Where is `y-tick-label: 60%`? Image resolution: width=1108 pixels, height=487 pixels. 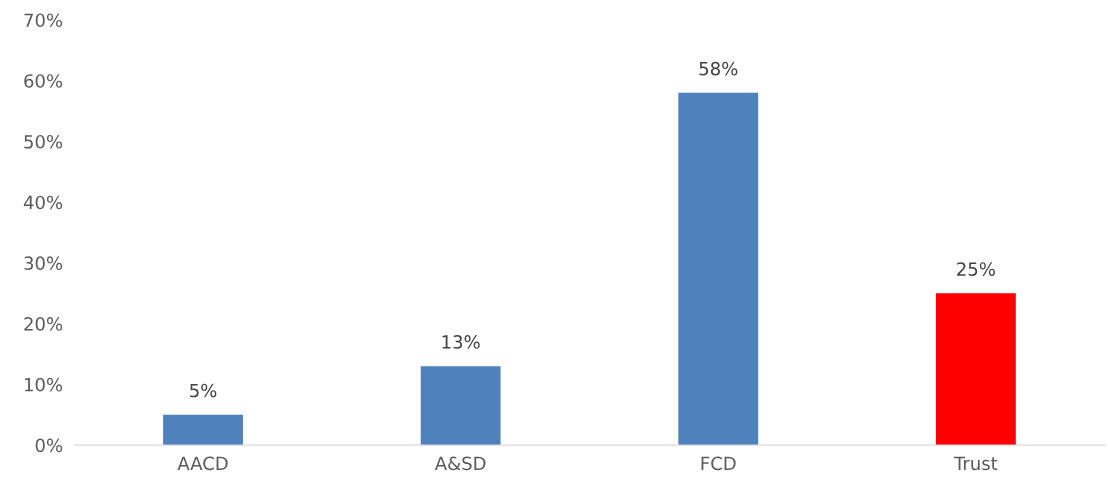
y-tick-label: 60% is located at coordinates (43, 81).